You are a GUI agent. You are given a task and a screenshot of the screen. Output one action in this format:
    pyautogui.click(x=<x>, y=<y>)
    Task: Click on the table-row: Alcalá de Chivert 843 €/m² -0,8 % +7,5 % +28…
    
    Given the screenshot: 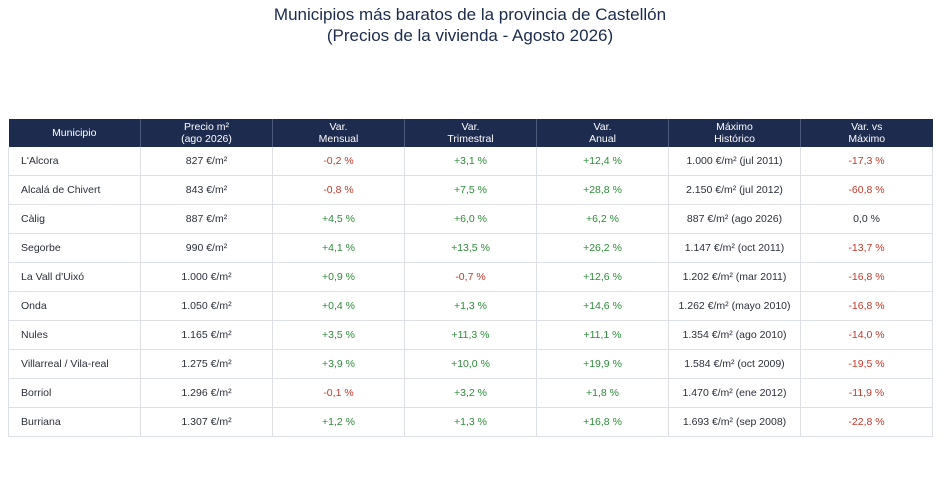 What is the action you would take?
    pyautogui.click(x=470, y=190)
    